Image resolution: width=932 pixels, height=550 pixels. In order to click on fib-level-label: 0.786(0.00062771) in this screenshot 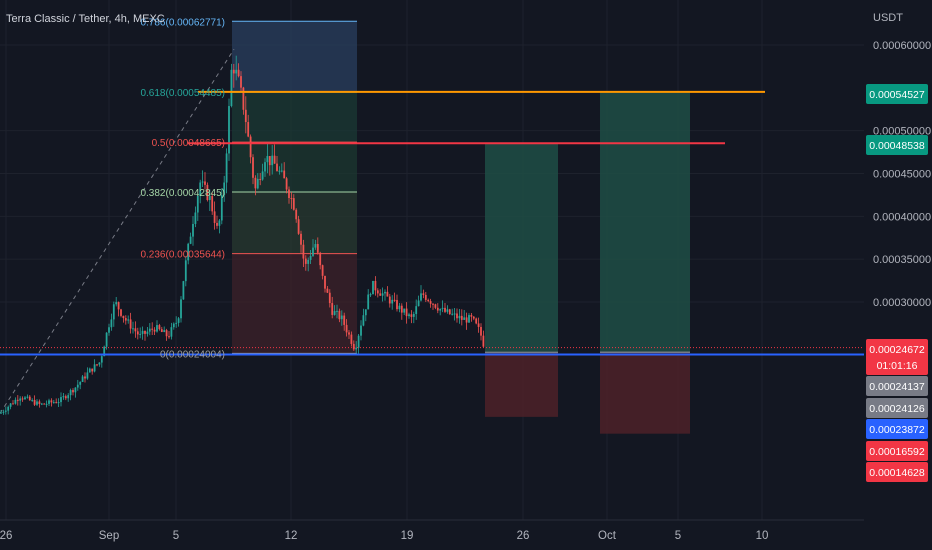, I will do `click(182, 22)`.